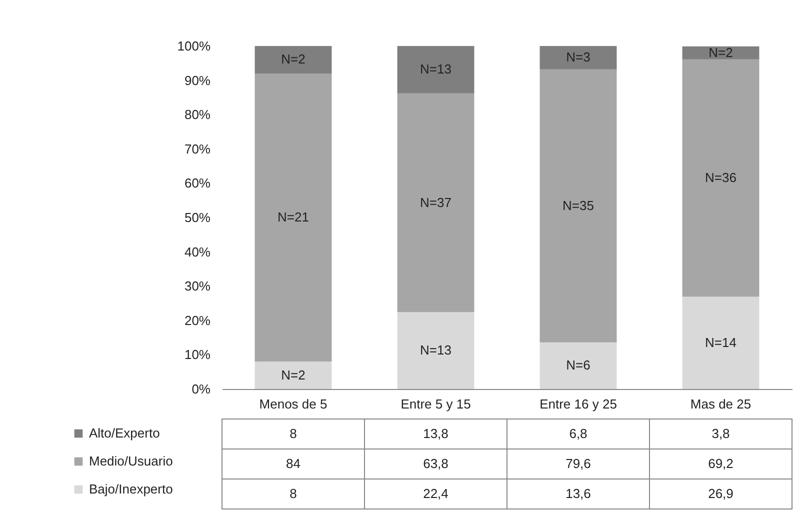  Describe the element at coordinates (197, 148) in the screenshot. I see `y-tick-label: 70%` at that location.